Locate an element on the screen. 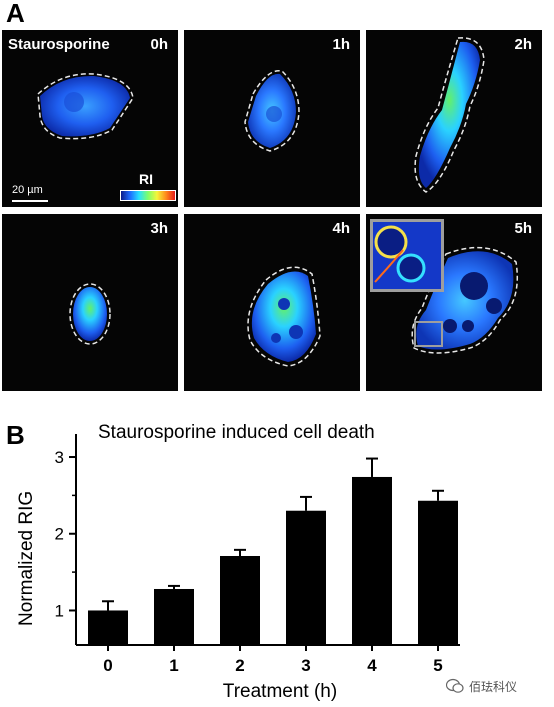 This screenshot has width=554, height=707. scale-bar is located at coordinates (30, 201).